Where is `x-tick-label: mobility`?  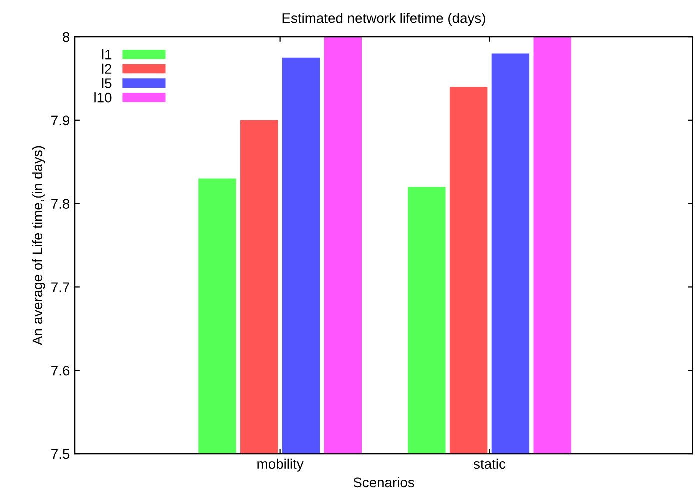
x-tick-label: mobility is located at coordinates (281, 465).